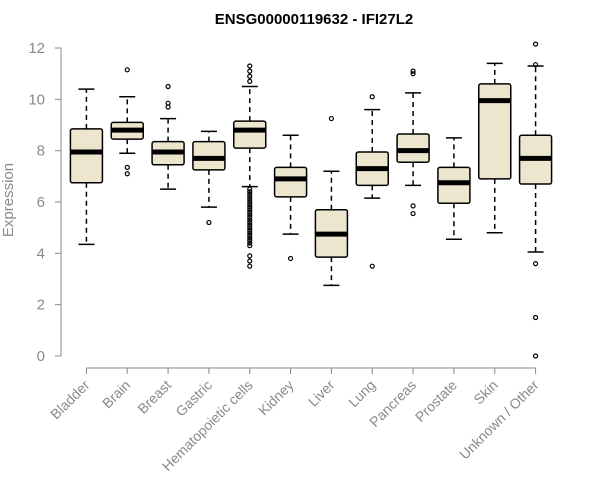  Describe the element at coordinates (116, 394) in the screenshot. I see `x-tick-label: Brain` at that location.